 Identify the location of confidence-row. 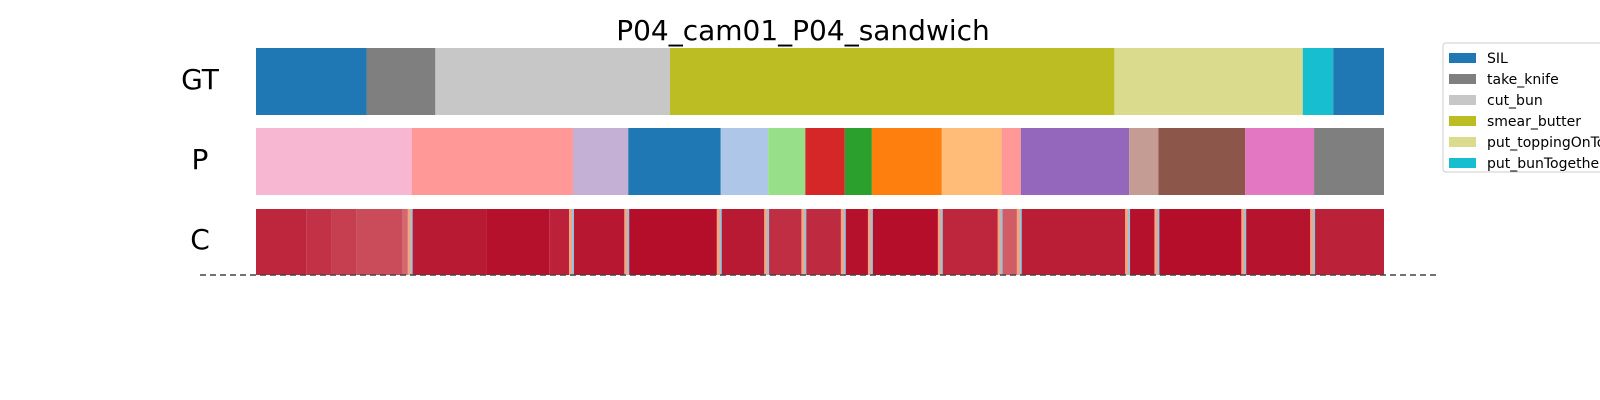
(820, 242).